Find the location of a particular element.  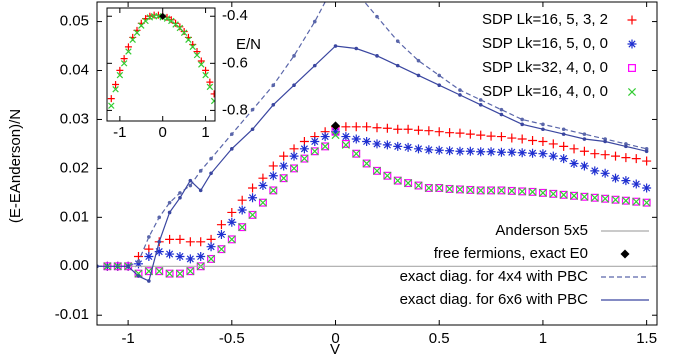

legend-label: SDP Lk=16, 4, 0, 0 is located at coordinates (545, 91).